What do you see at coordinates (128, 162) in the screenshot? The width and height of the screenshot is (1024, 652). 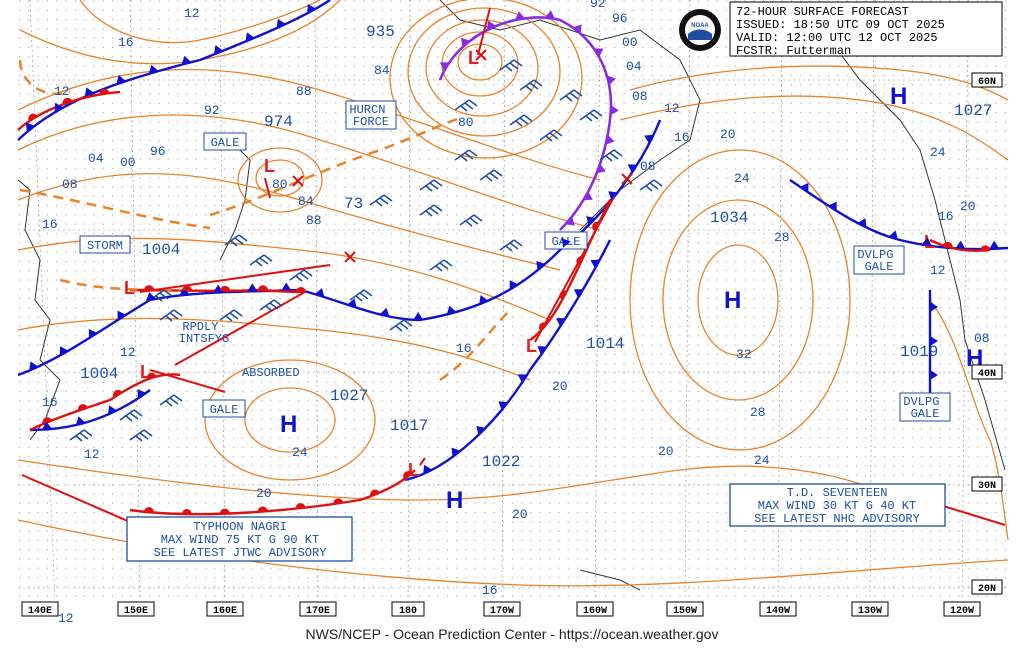 I see `isobar-label: 00` at bounding box center [128, 162].